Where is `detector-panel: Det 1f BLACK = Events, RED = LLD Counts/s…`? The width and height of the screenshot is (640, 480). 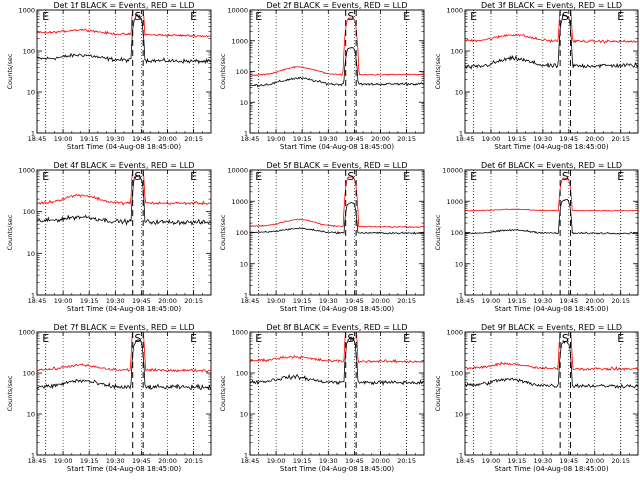 detector-panel: Det 1f BLACK = Events, RED = LLD Counts/s… is located at coordinates (109, 76).